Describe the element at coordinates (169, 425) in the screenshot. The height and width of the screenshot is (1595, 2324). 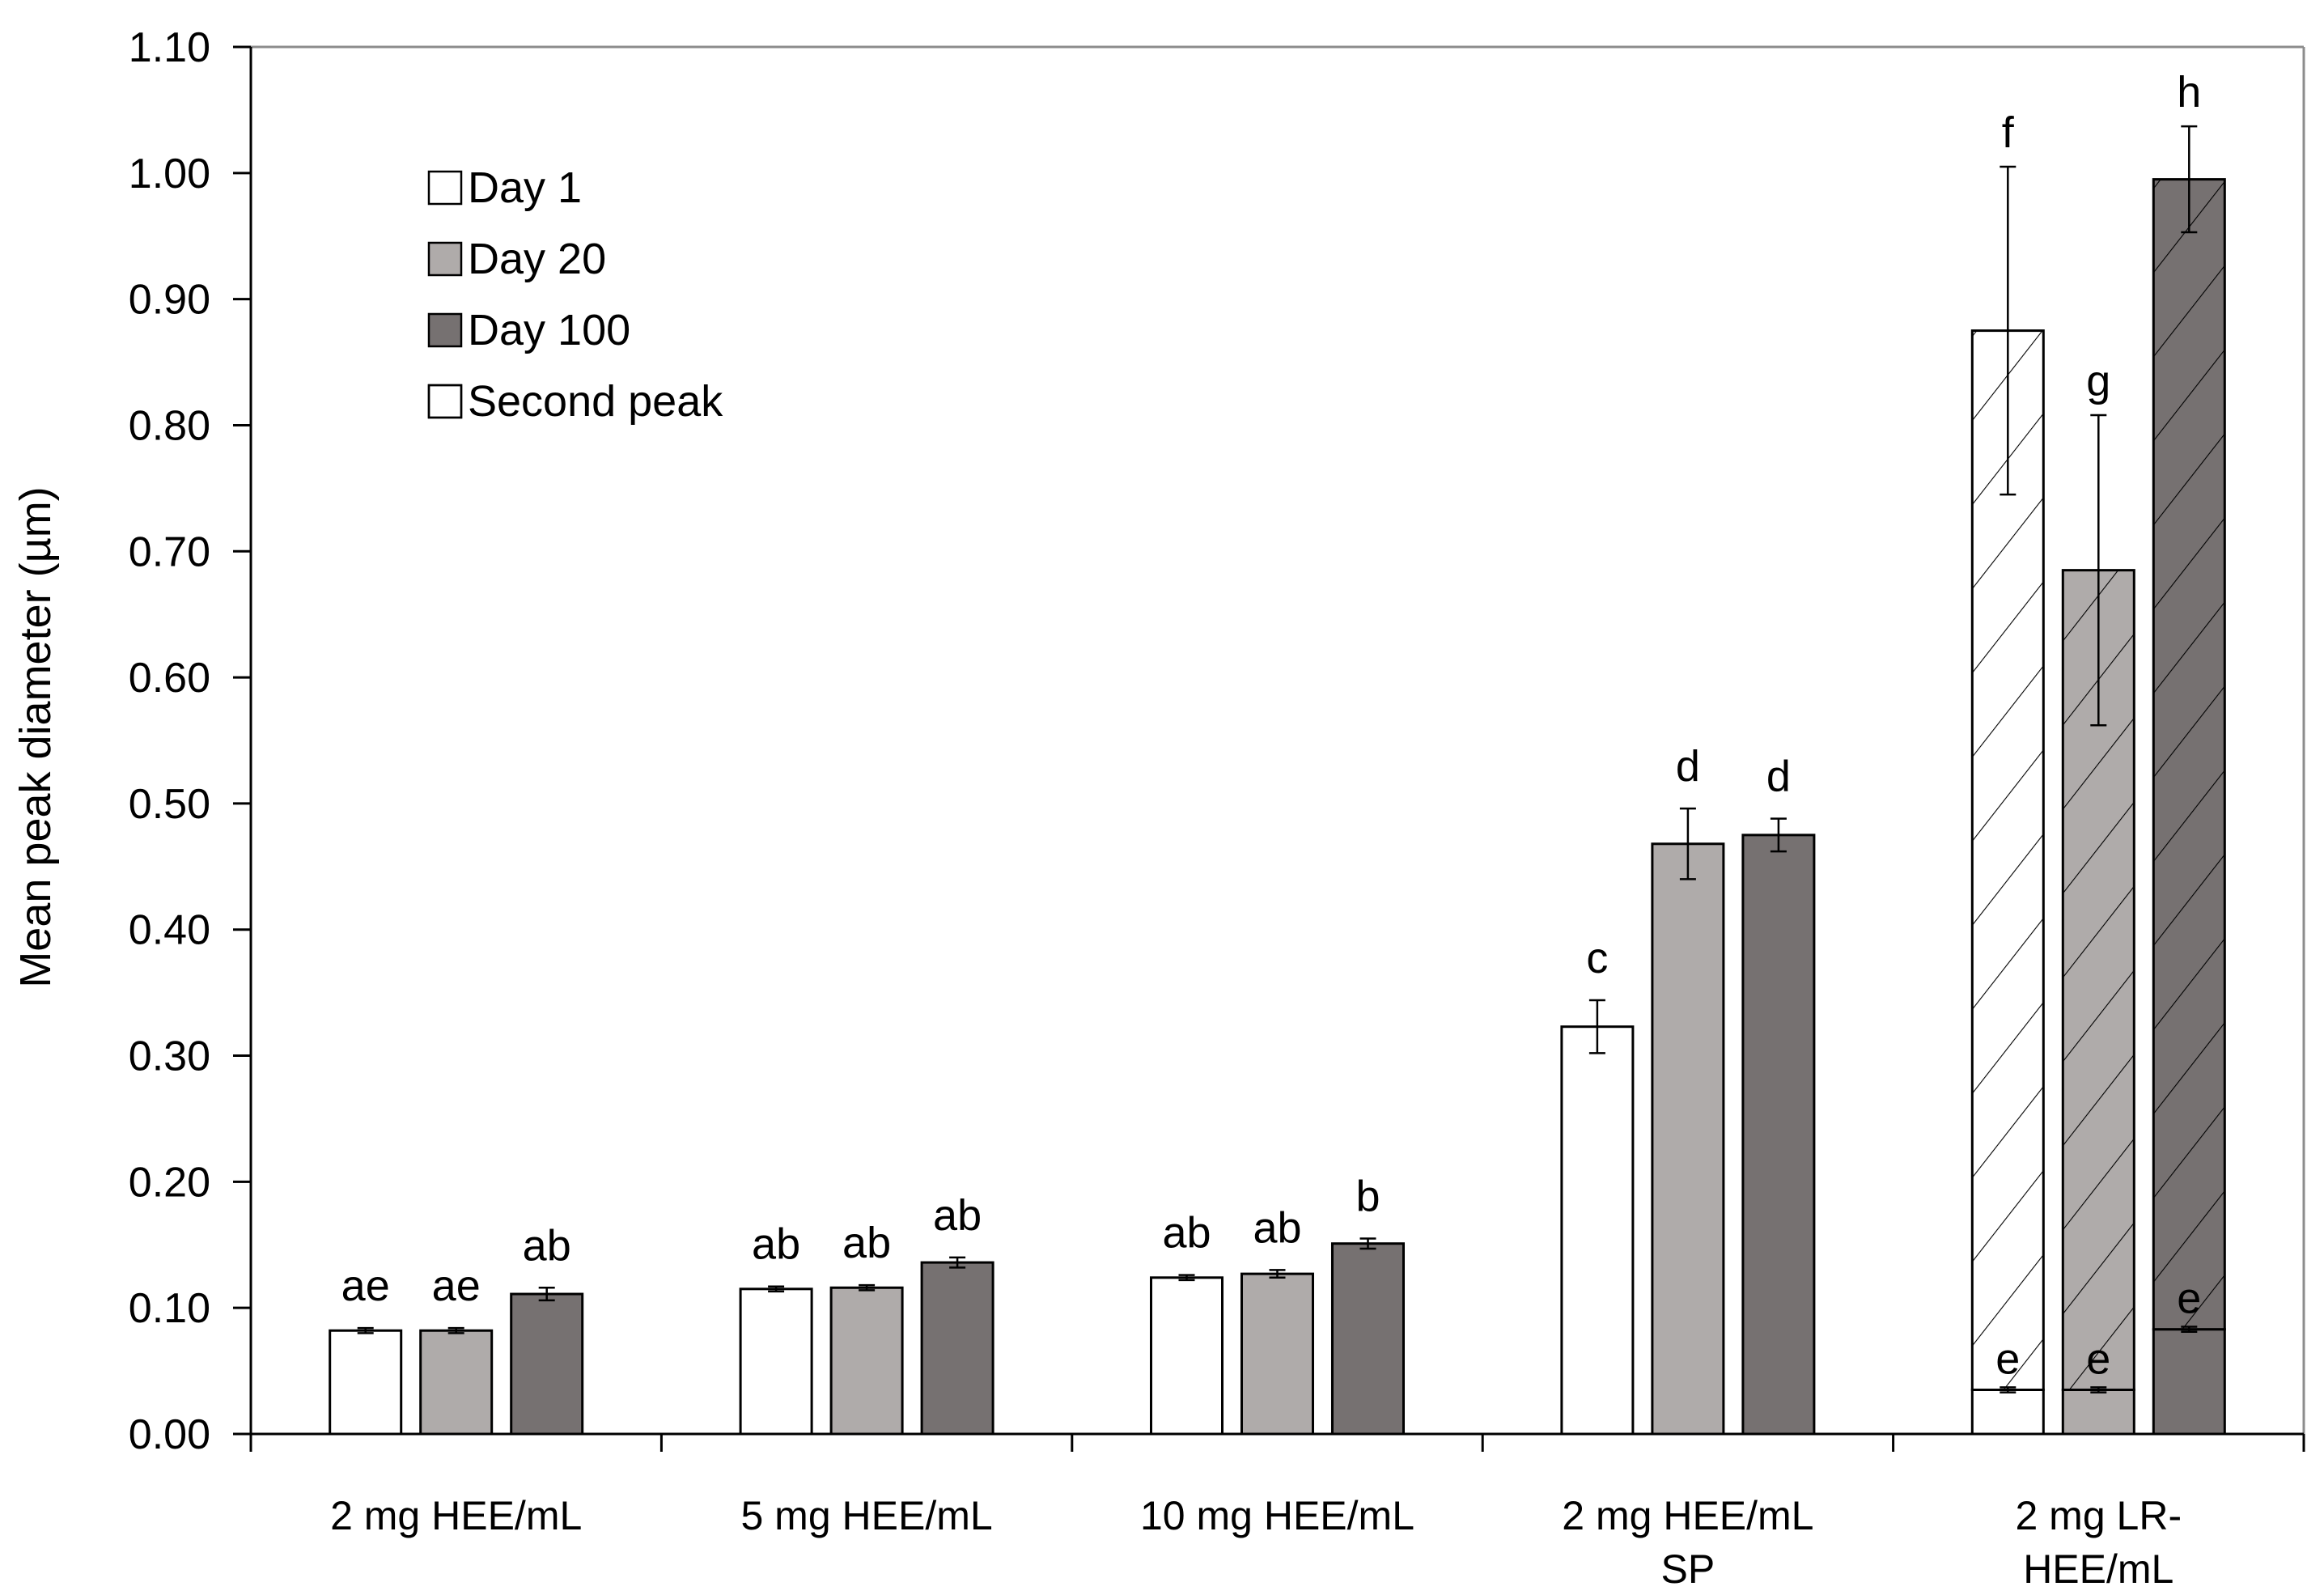
I see `y-tick-label: 0.80` at that location.